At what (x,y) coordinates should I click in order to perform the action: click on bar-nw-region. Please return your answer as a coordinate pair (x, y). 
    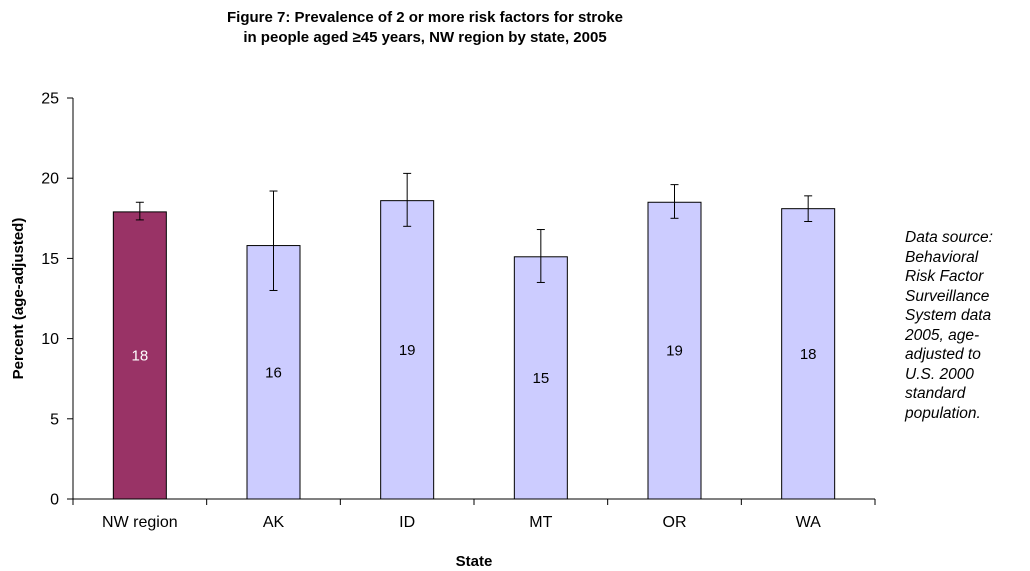
    Looking at the image, I should click on (139, 355).